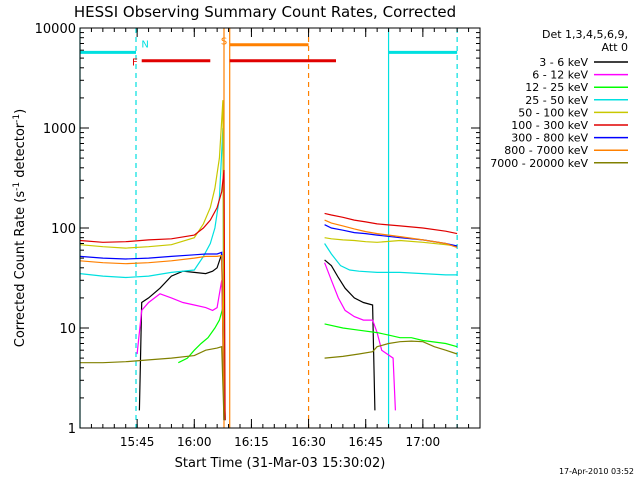  Describe the element at coordinates (224, 41) in the screenshot. I see `flag-label-s: S` at that location.